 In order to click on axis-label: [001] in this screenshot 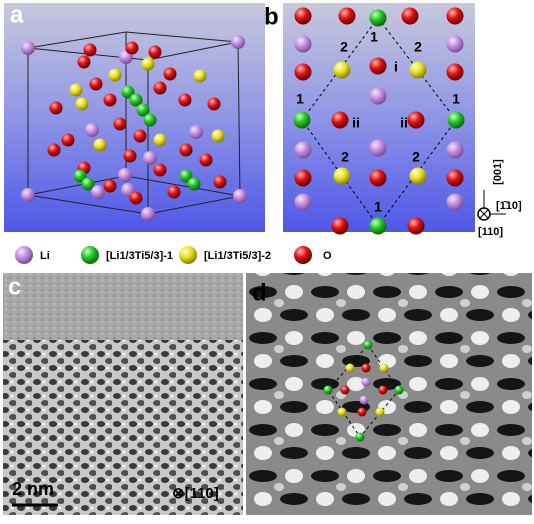, I will do `click(498, 172)`.